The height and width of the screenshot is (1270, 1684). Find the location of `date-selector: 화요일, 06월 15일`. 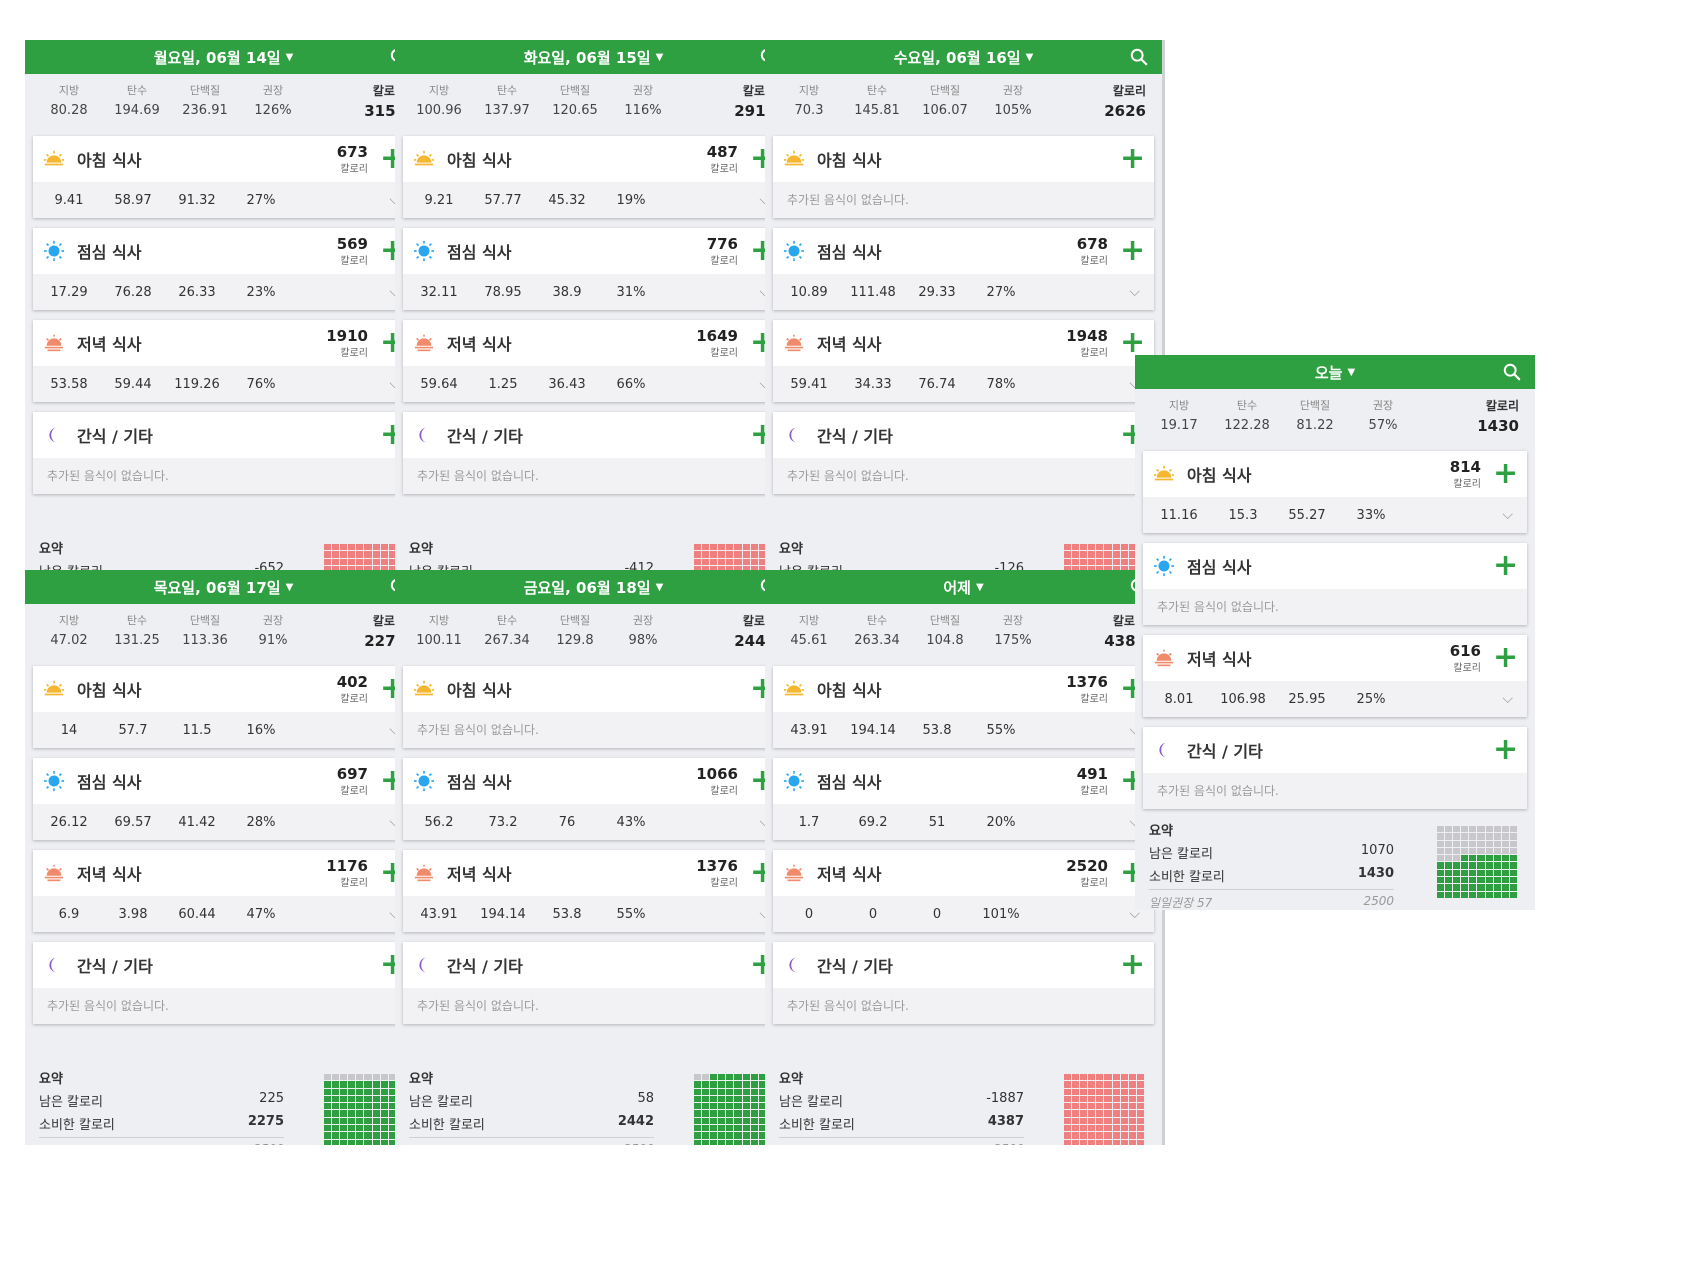

date-selector: 화요일, 06월 15일 is located at coordinates (587, 57).